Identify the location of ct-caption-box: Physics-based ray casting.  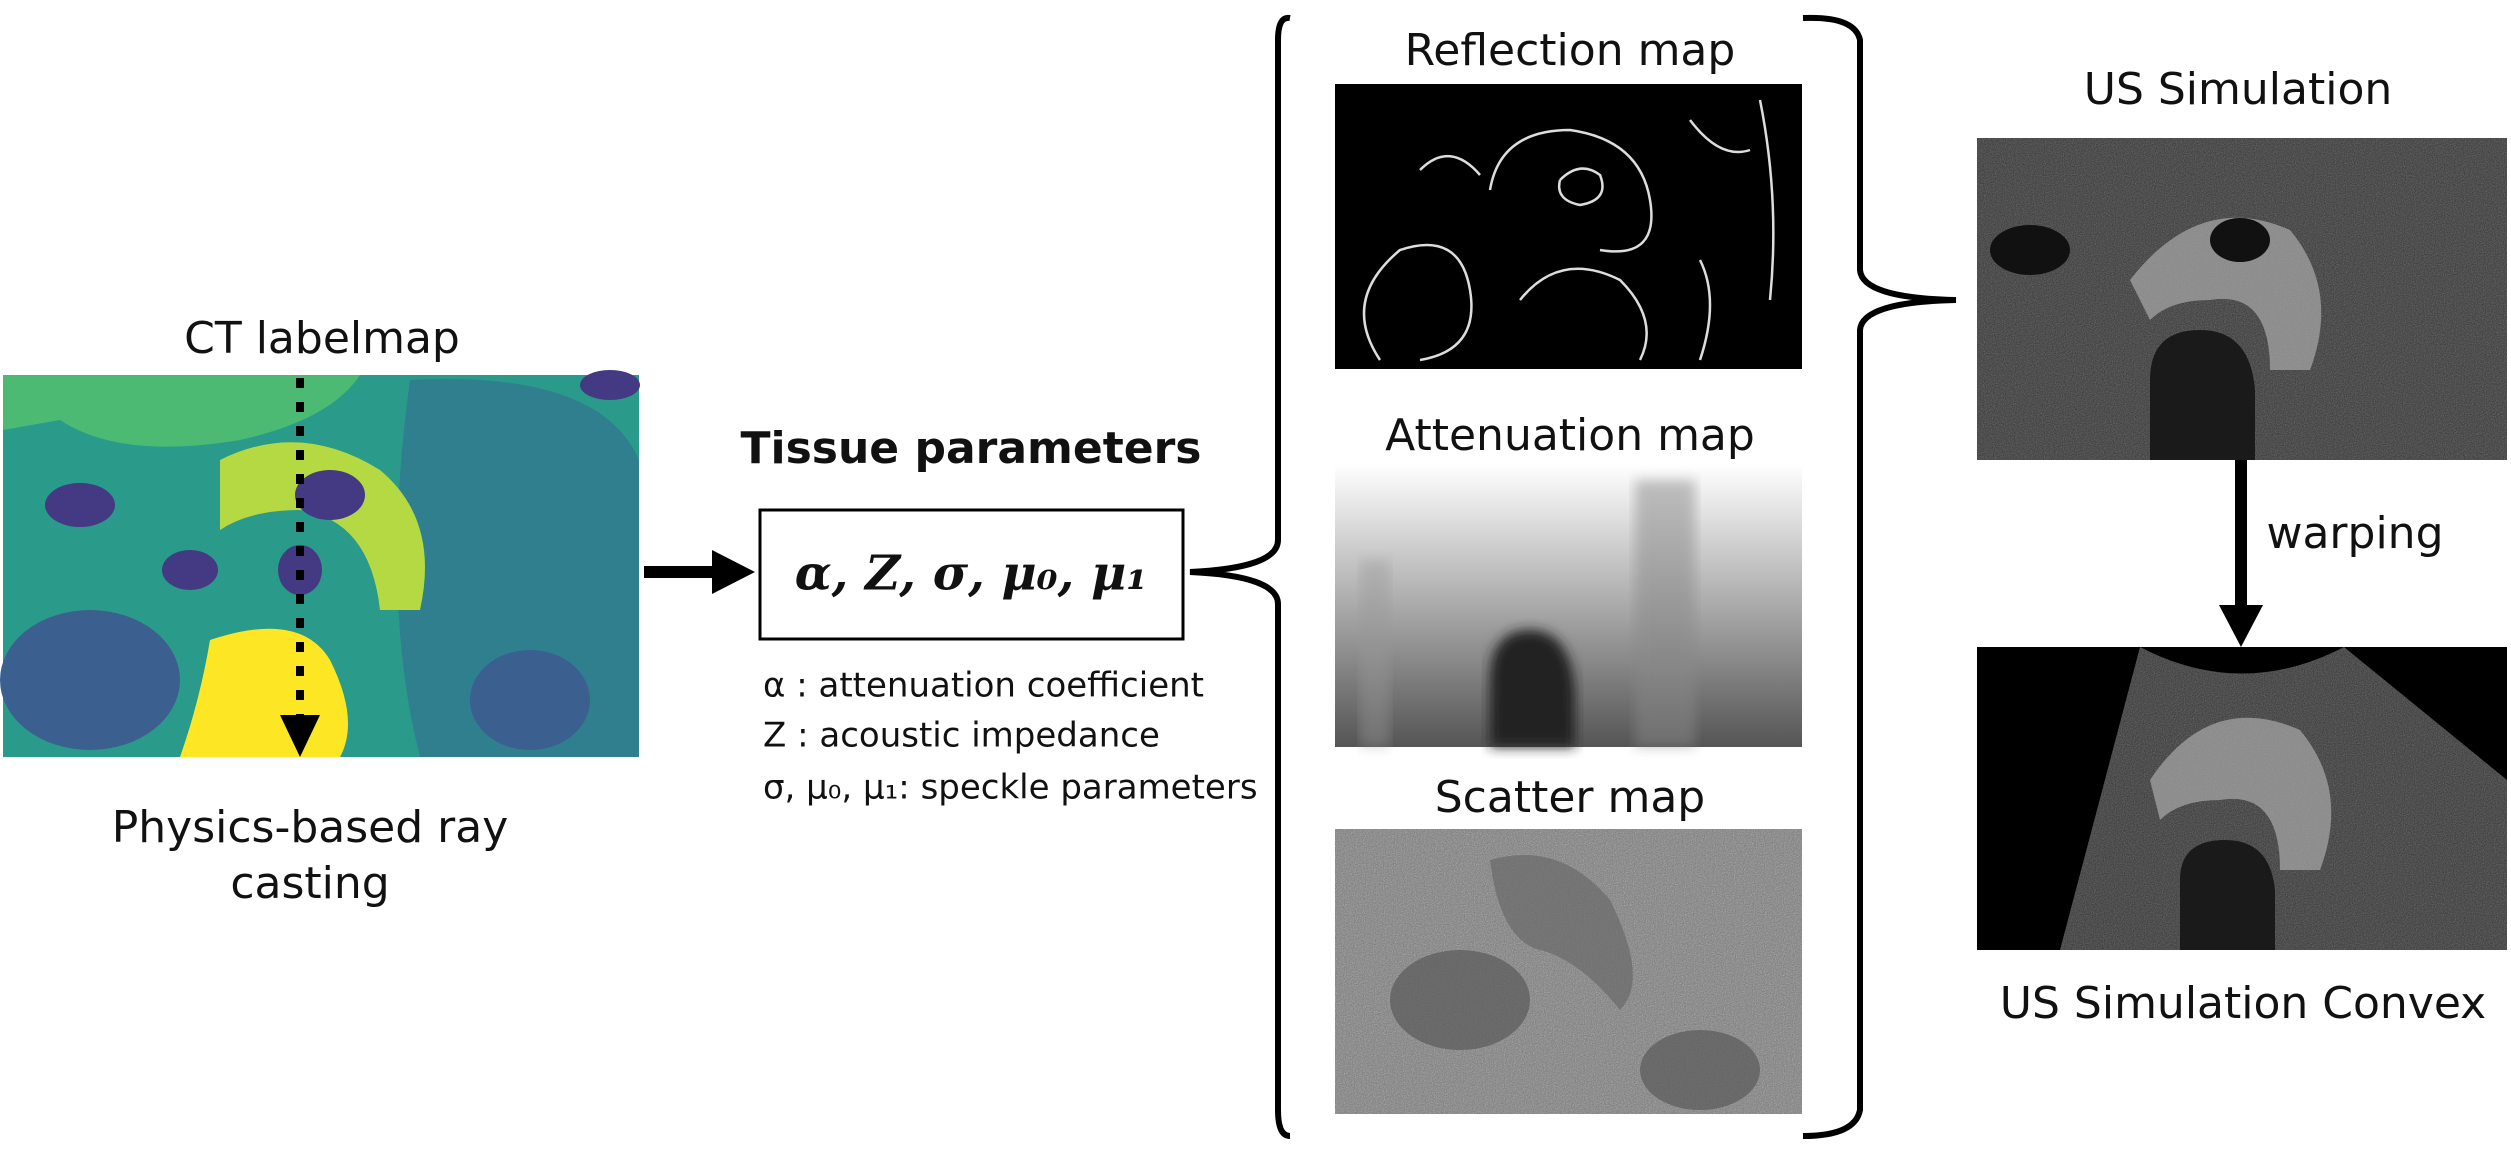
(310, 855).